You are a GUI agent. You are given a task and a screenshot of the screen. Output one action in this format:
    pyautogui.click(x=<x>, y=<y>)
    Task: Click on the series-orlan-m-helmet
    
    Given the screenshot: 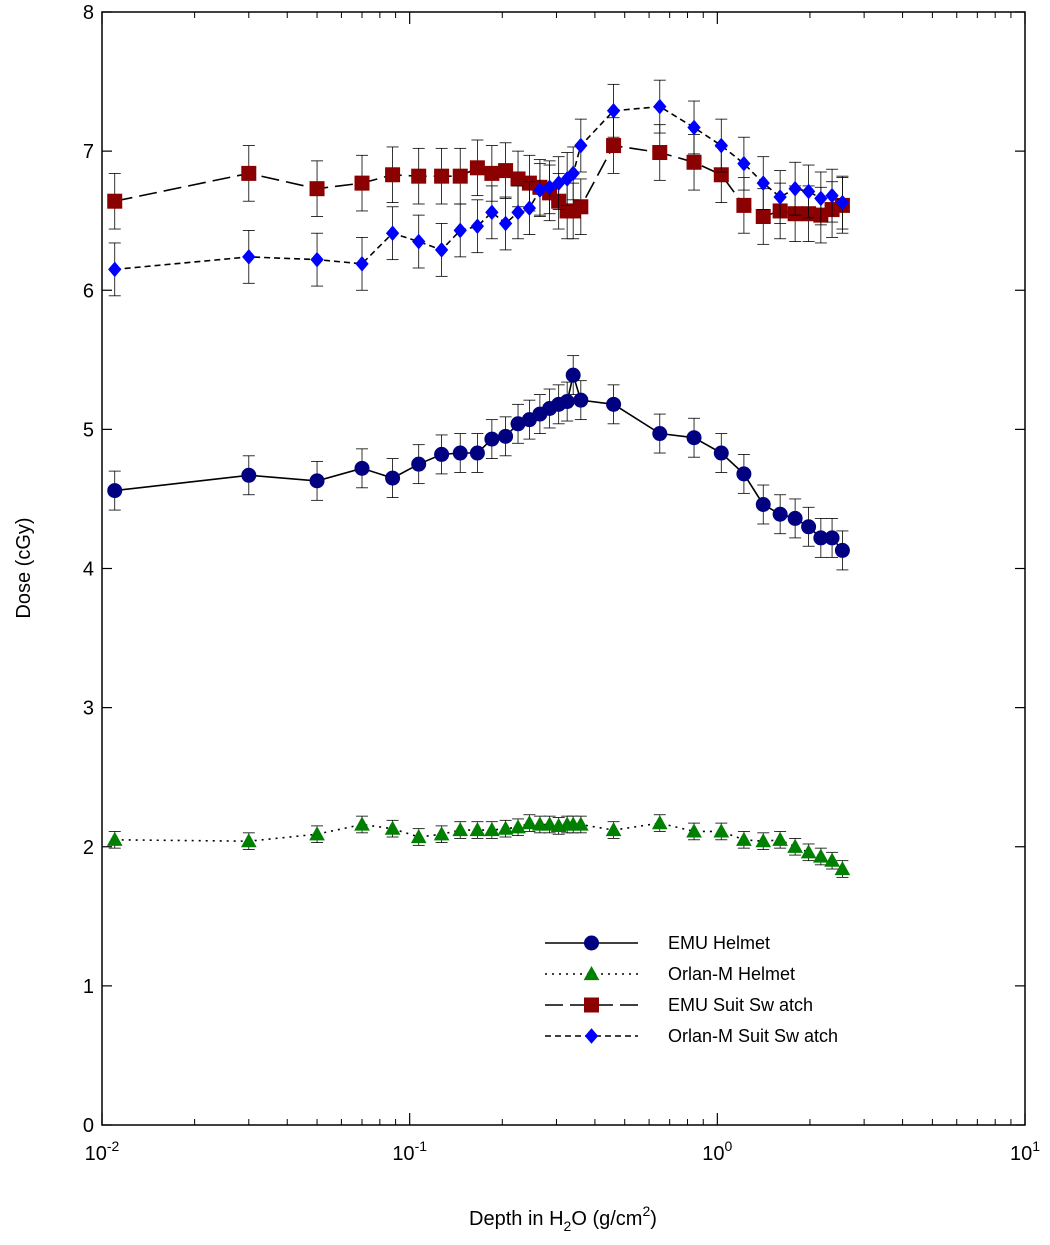 What is the action you would take?
    pyautogui.click(x=478, y=846)
    